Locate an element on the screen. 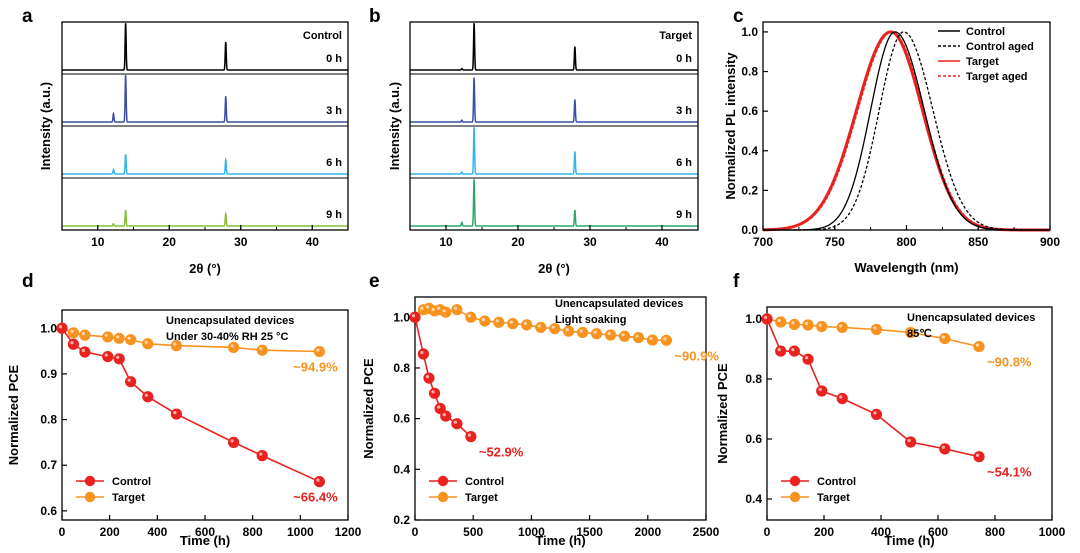 Image resolution: width=1080 pixels, height=553 pixels. d-final-label-target: ~94.9% is located at coordinates (315, 367).